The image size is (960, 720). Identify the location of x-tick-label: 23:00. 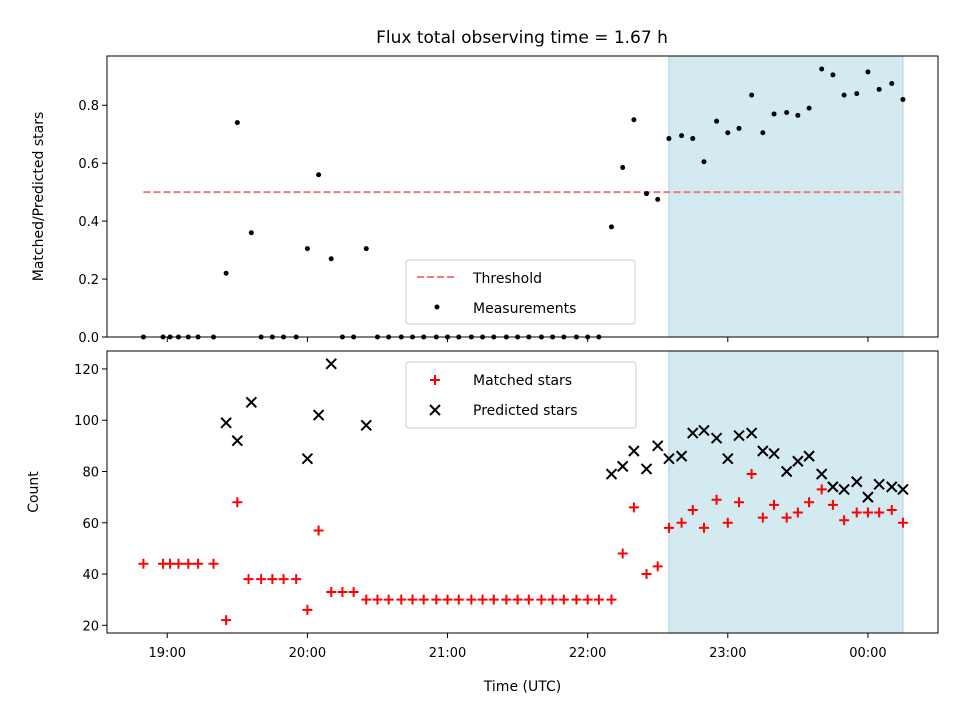
(727, 653).